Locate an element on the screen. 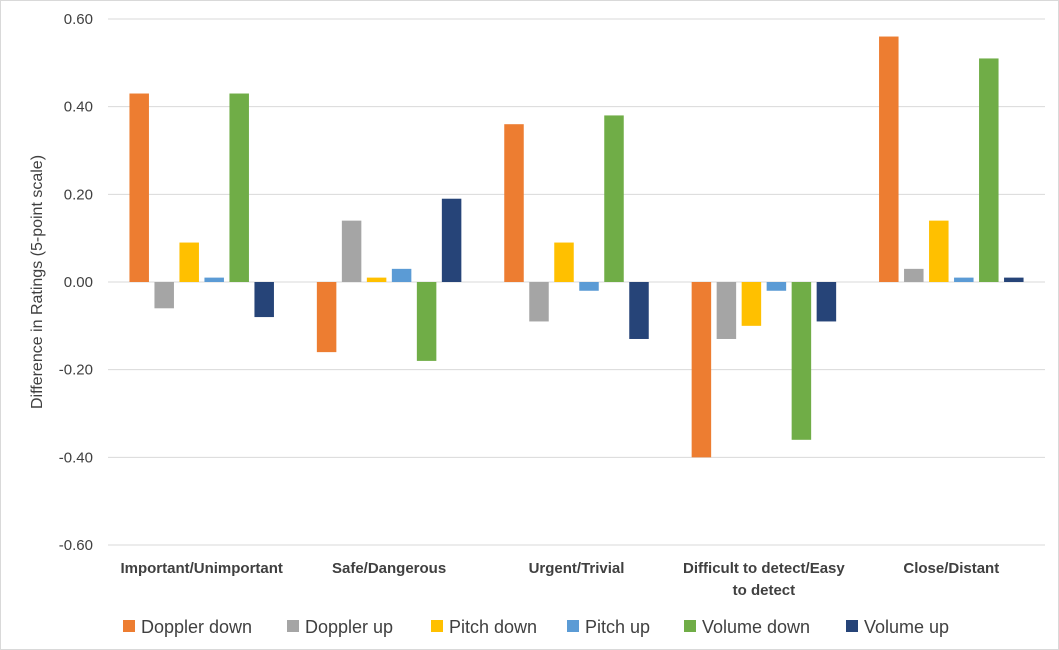 The image size is (1059, 650). legend-label: Volume up is located at coordinates (906, 627).